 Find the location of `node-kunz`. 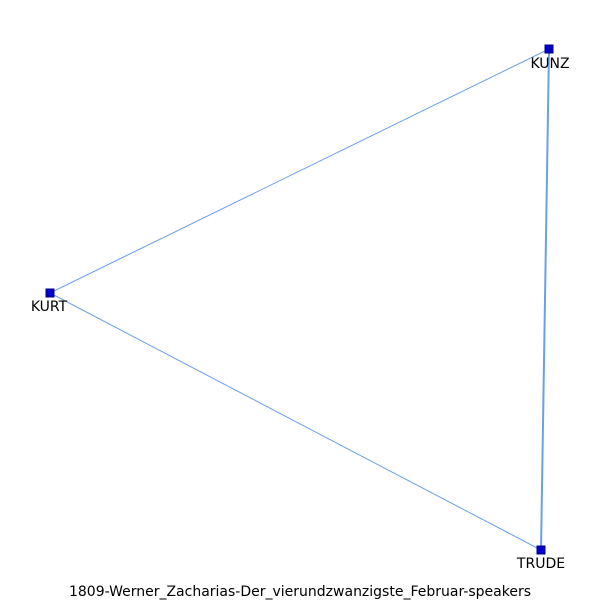

node-kunz is located at coordinates (549, 49).